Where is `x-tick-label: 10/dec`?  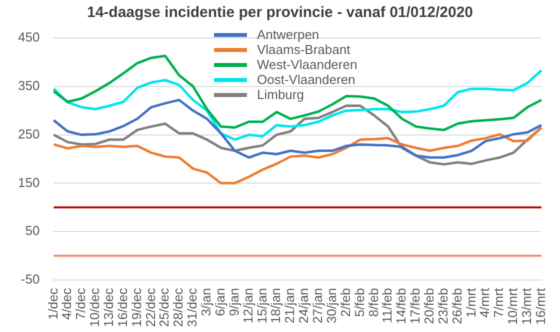 x-tick-label: 10/dec is located at coordinates (94, 307).